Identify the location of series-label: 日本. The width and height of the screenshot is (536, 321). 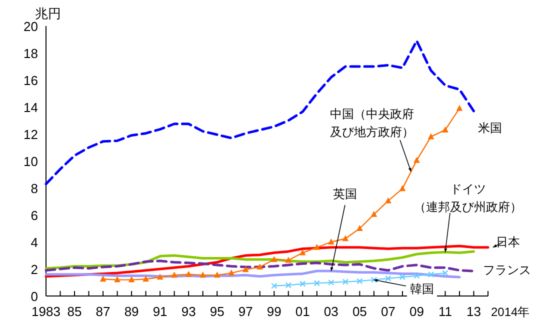
(508, 242).